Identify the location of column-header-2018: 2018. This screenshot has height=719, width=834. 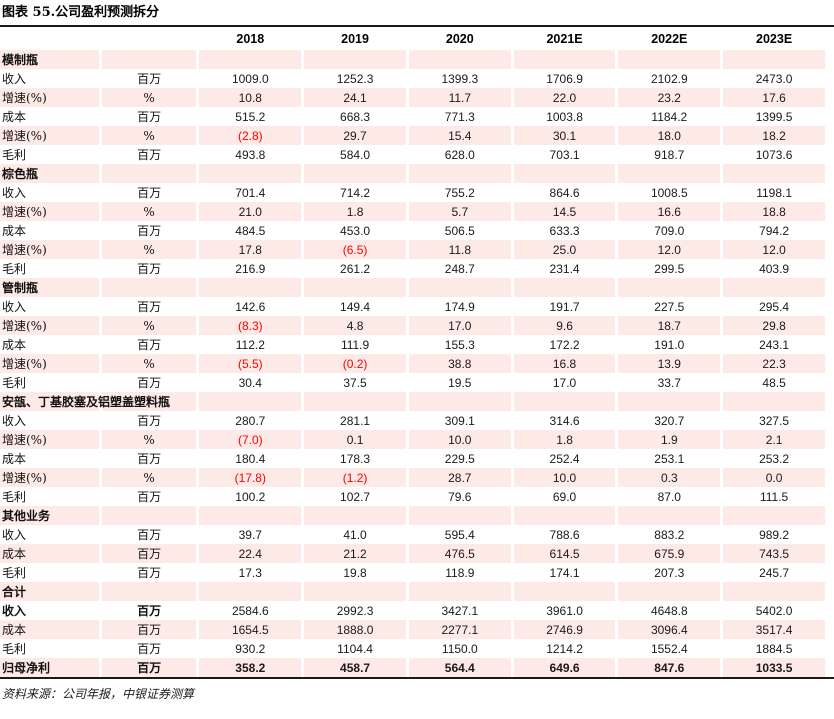
(250, 38).